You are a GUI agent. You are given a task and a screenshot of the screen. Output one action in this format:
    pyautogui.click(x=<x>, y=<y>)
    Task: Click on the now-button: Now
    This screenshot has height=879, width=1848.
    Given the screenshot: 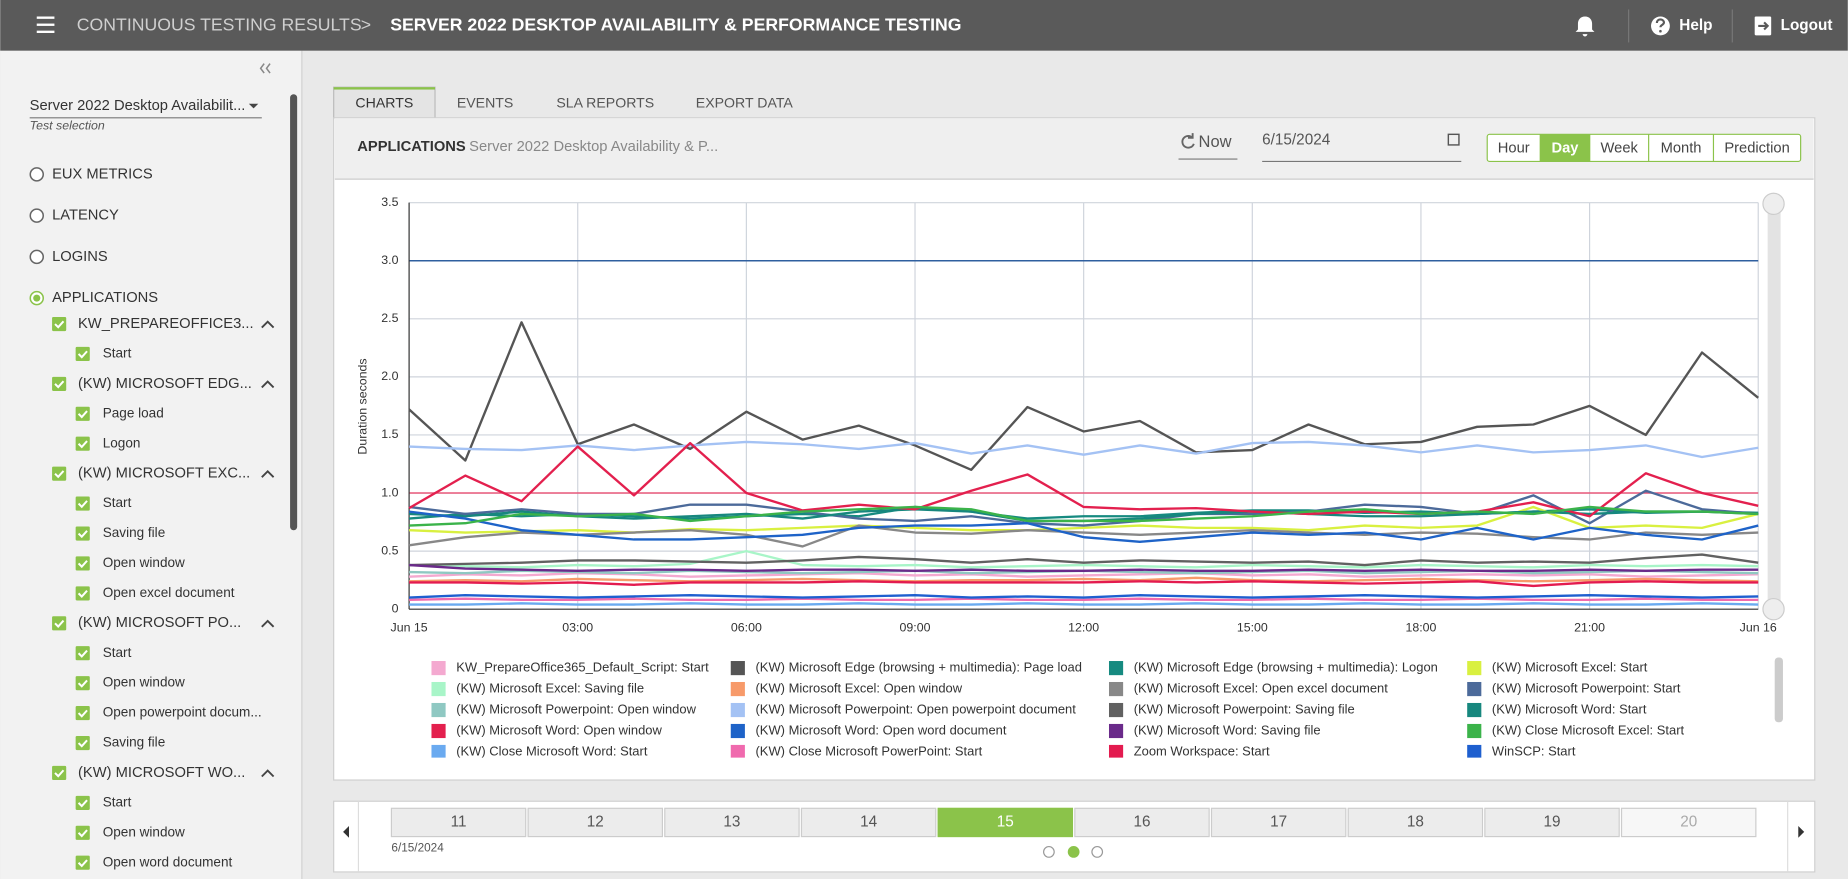 What is the action you would take?
    pyautogui.click(x=1215, y=142)
    